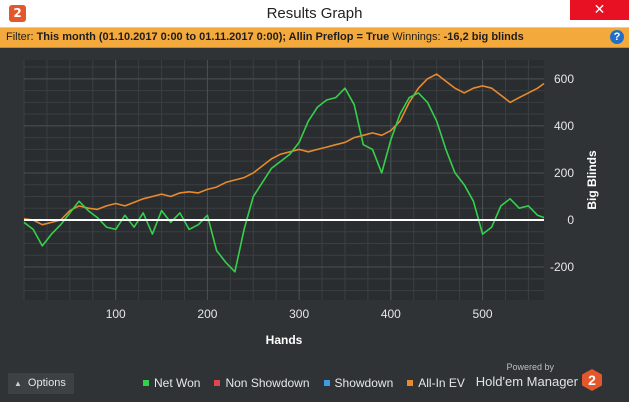 The image size is (629, 402). What do you see at coordinates (46, 383) in the screenshot?
I see `options-label: Options` at bounding box center [46, 383].